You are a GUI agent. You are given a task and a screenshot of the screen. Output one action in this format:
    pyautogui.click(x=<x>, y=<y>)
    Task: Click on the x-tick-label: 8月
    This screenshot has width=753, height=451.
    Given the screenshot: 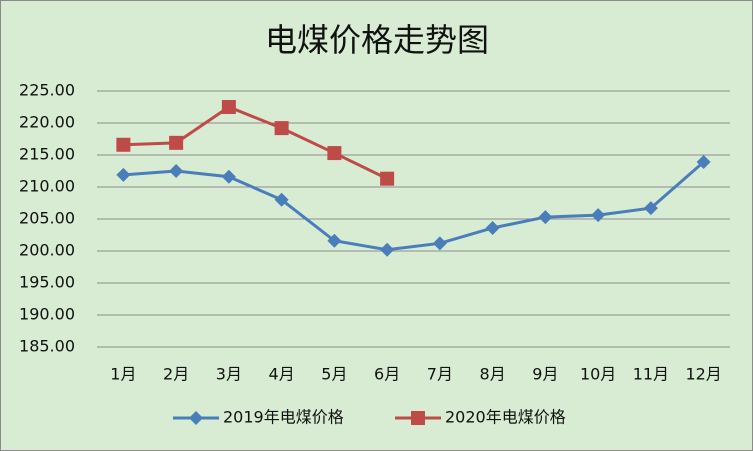 What is the action you would take?
    pyautogui.click(x=493, y=374)
    